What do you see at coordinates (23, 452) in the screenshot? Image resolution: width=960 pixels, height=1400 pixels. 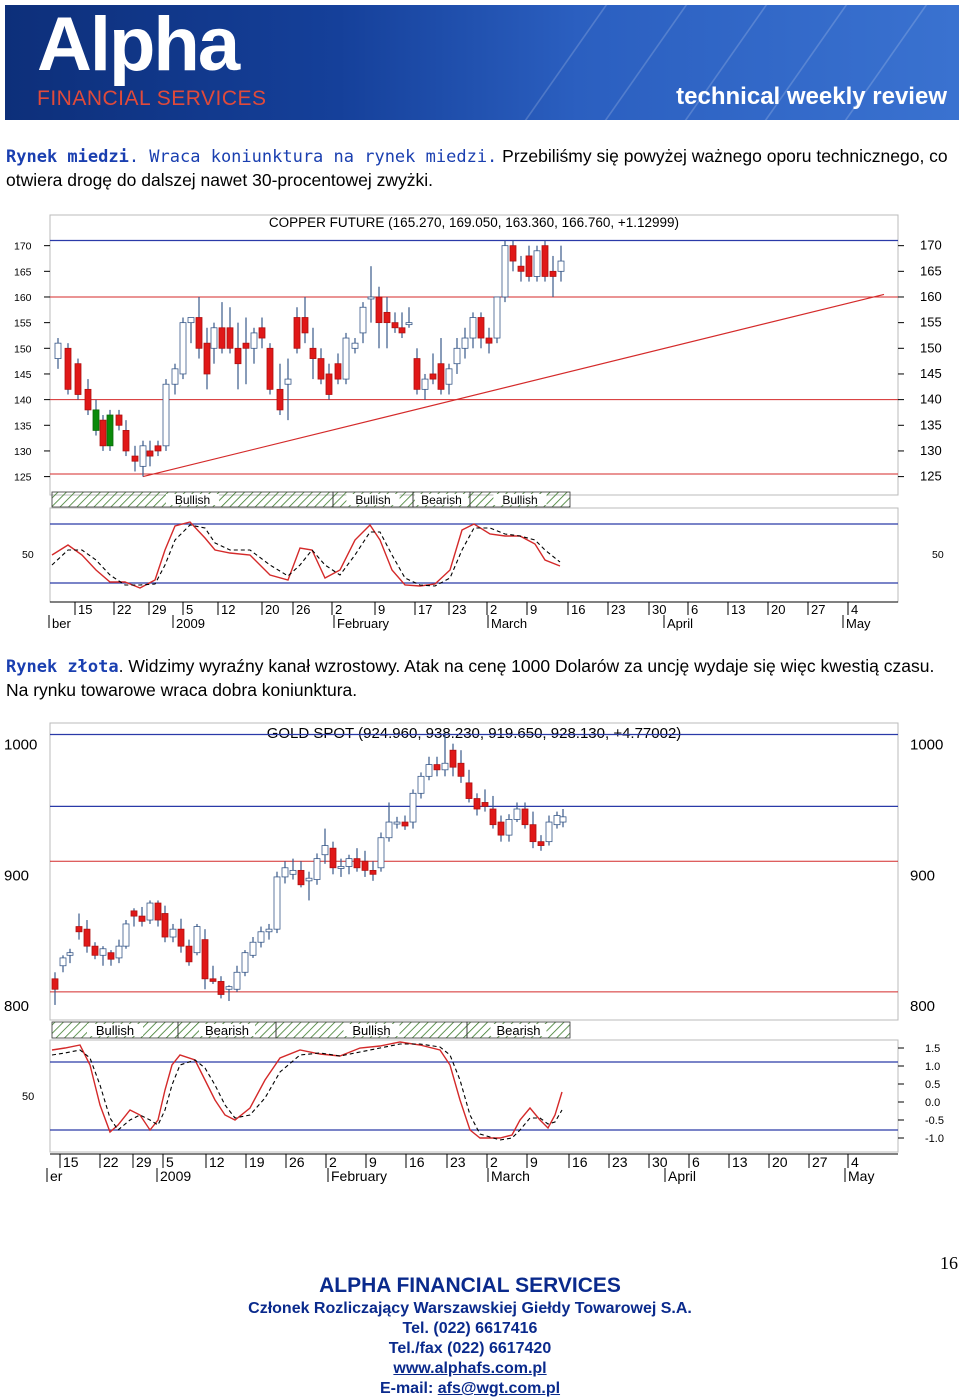 I see `copper-ytick-left: 130` at bounding box center [23, 452].